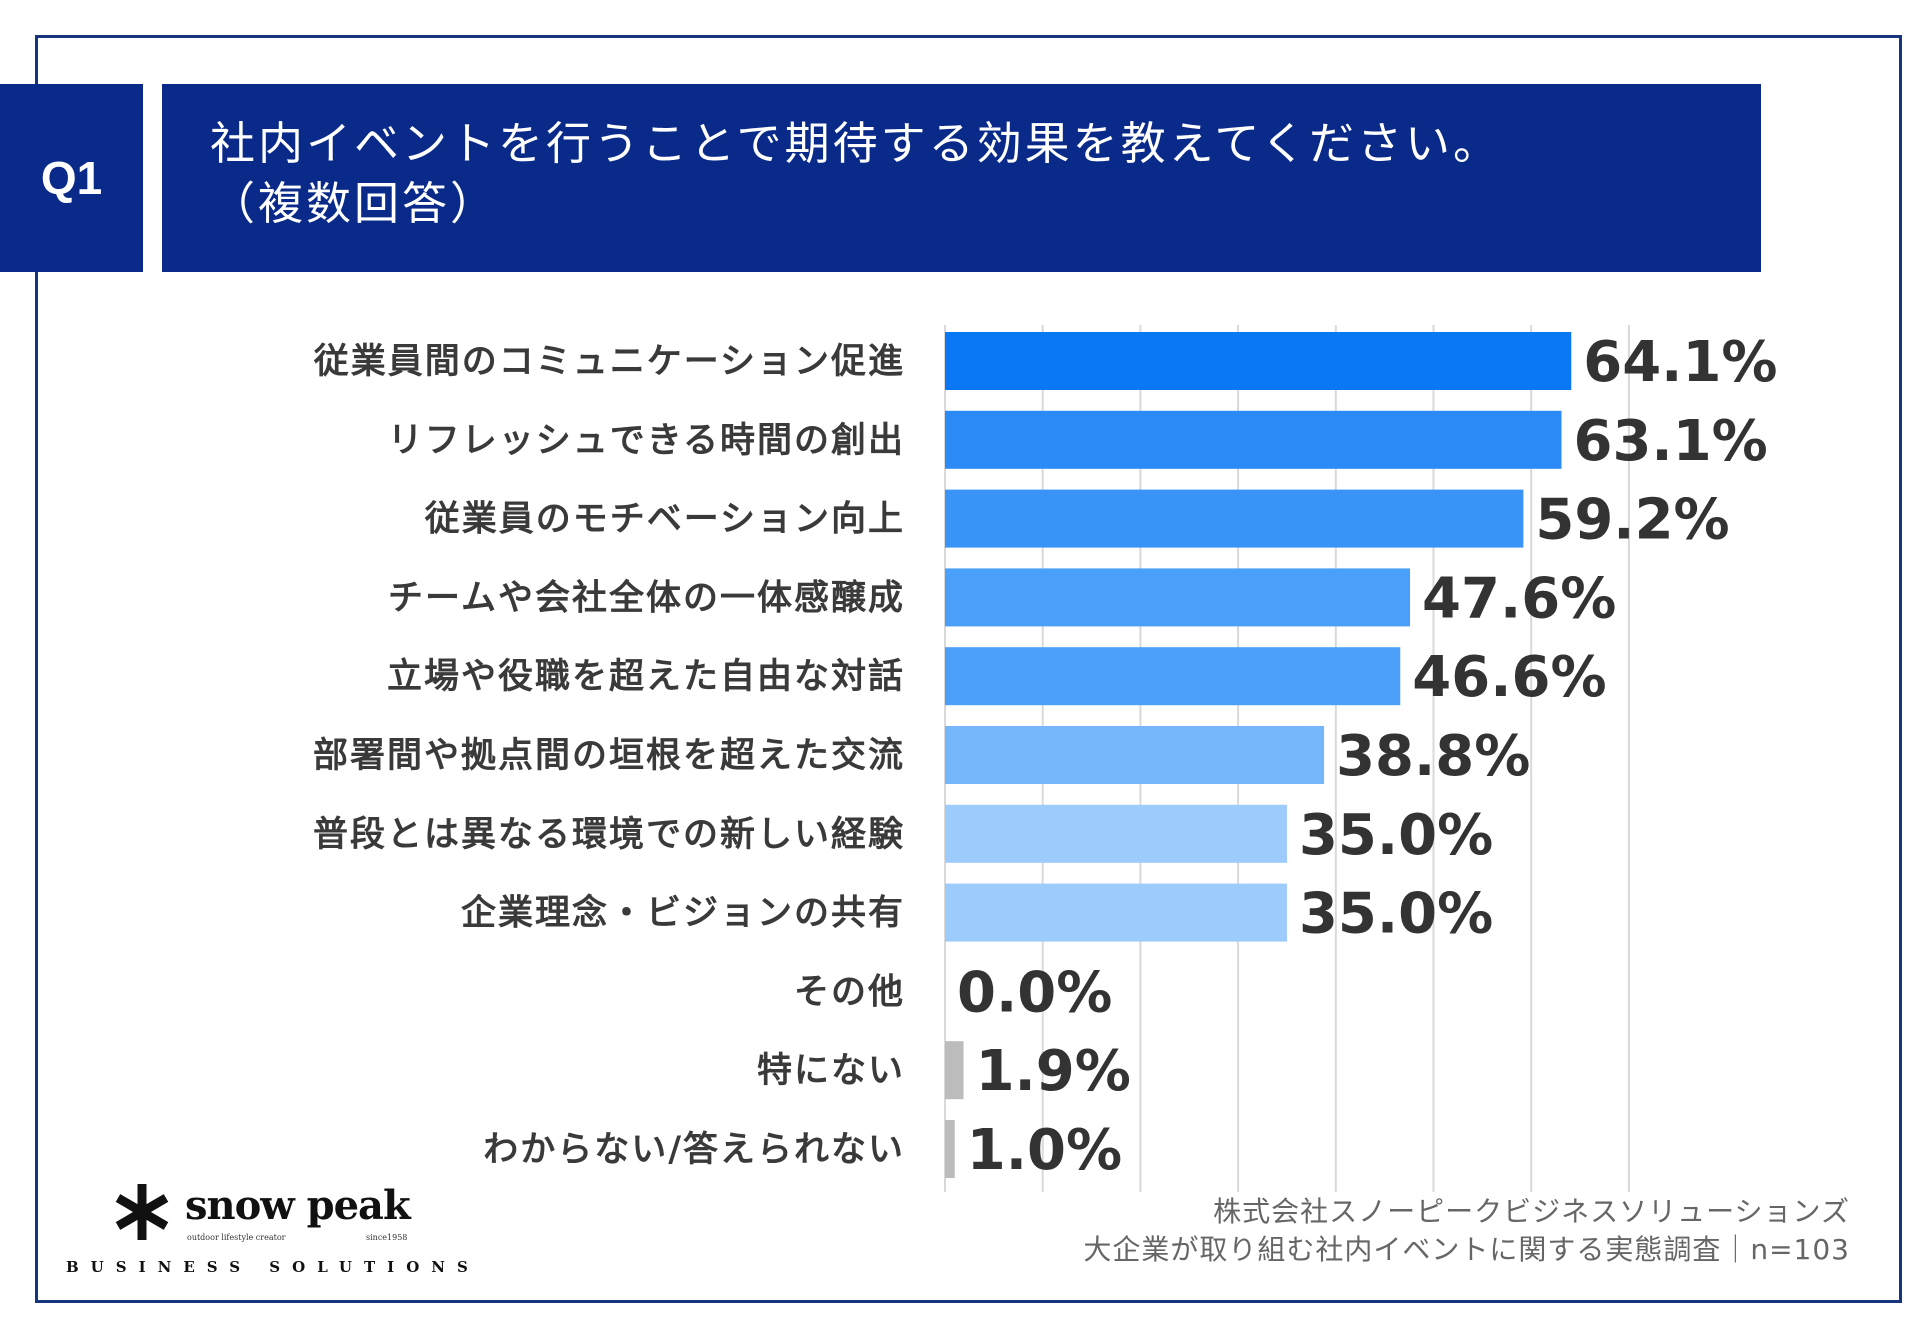  I want to click on logo-name: snow peak, so click(298, 1205).